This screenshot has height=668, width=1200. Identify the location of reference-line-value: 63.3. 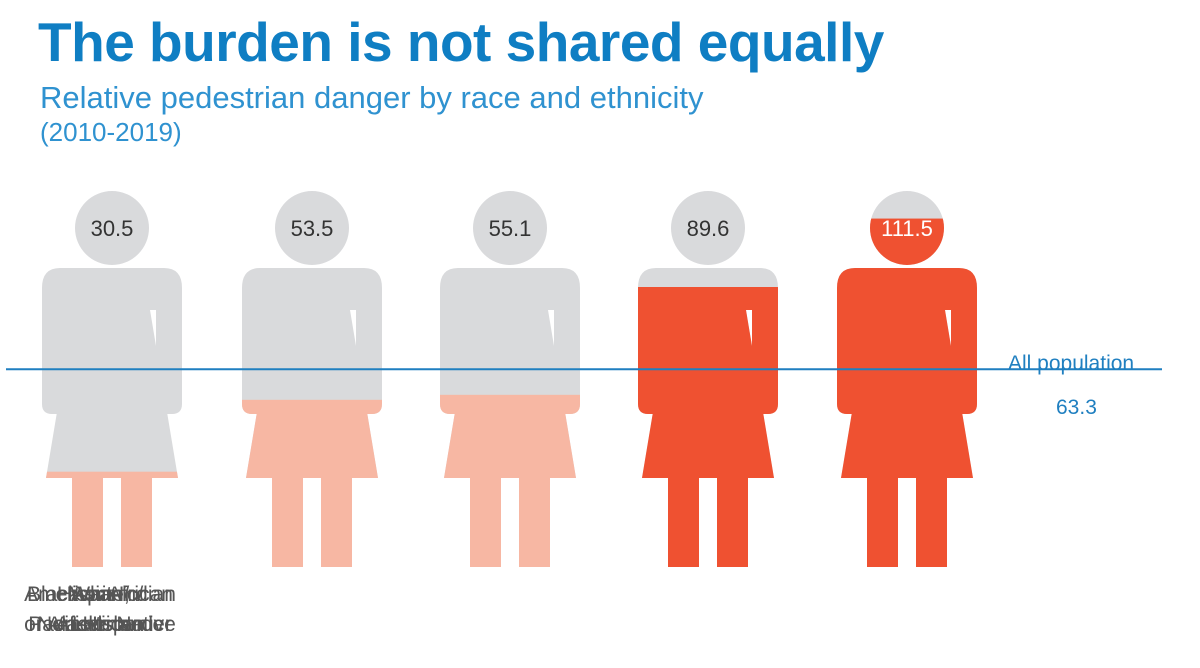
(1076, 407).